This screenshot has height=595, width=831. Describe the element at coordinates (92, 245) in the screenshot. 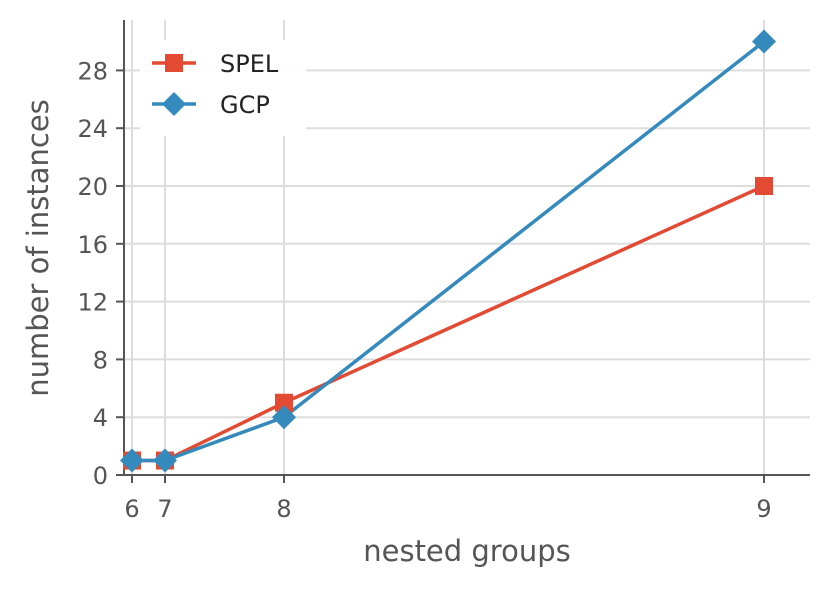

I see `y-tick-label: 16` at that location.